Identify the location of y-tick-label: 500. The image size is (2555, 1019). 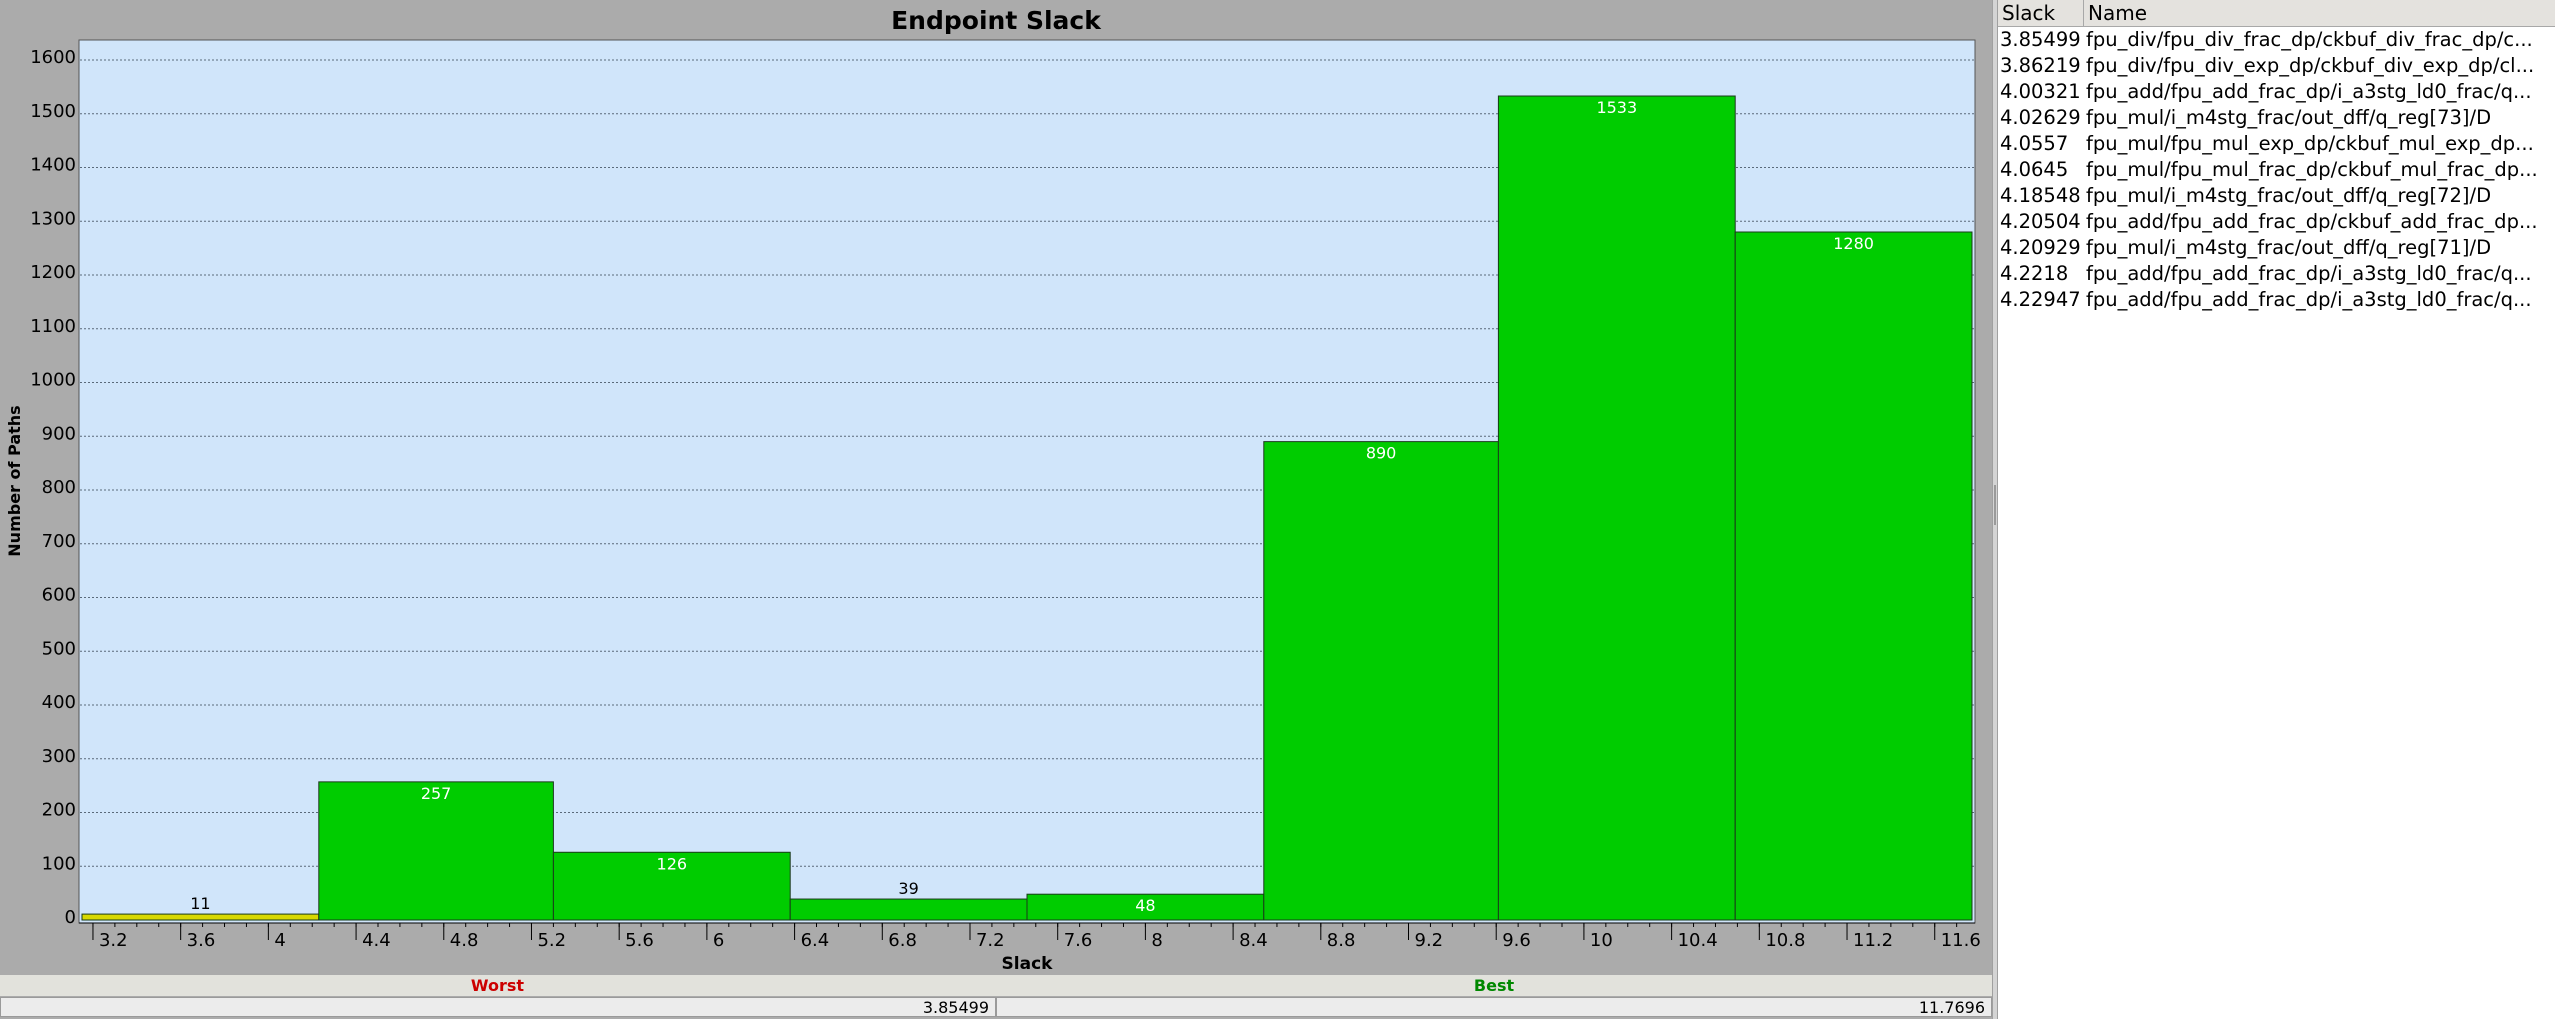
(59, 648).